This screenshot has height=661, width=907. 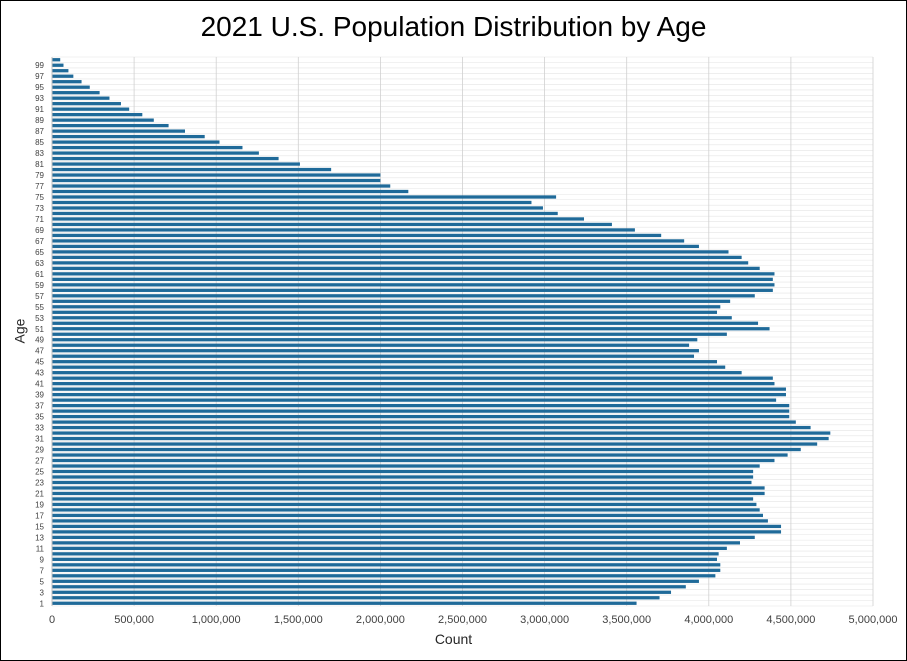 What do you see at coordinates (39, 131) in the screenshot?
I see `y-tick-label: 87` at bounding box center [39, 131].